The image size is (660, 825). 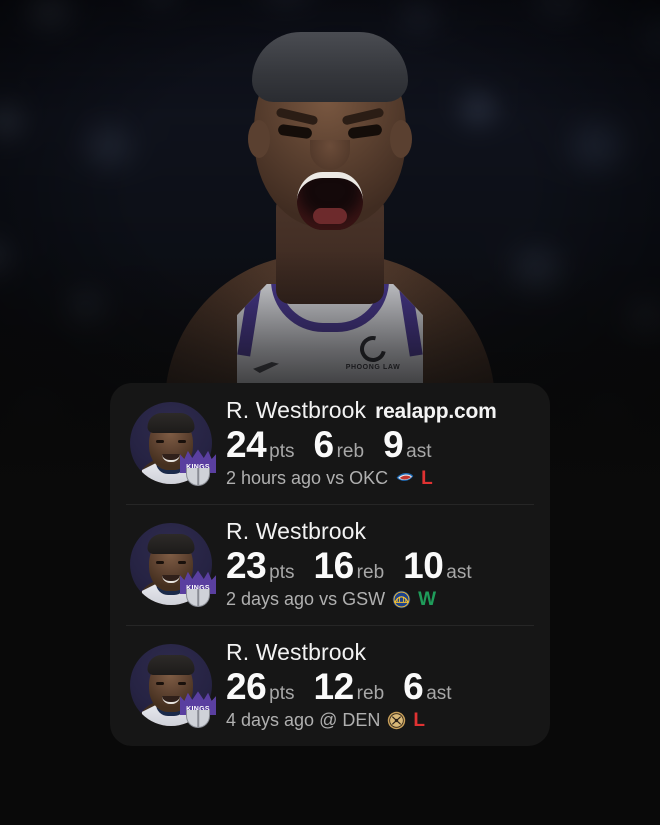 I want to click on game-meta-text: 2 days ago vs GSW, so click(x=306, y=599).